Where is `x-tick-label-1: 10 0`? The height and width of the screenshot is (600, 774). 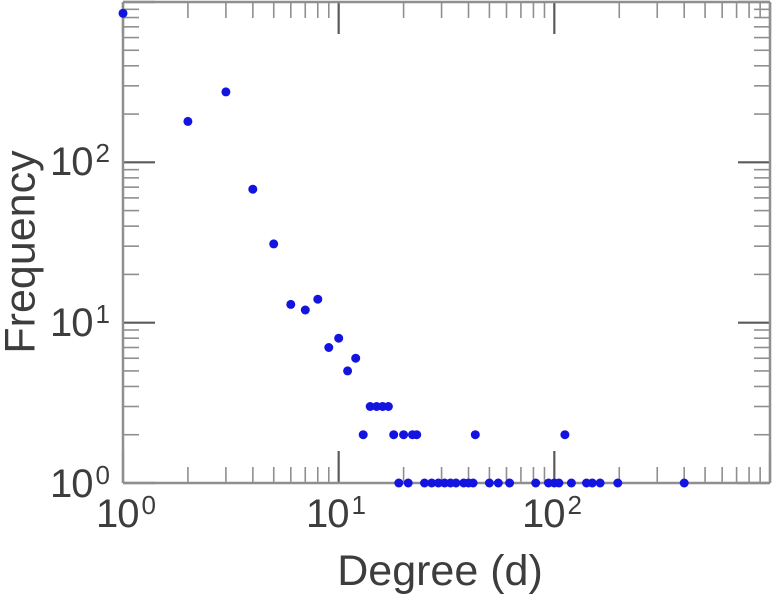
x-tick-label-1: 10 0 is located at coordinates (126, 513).